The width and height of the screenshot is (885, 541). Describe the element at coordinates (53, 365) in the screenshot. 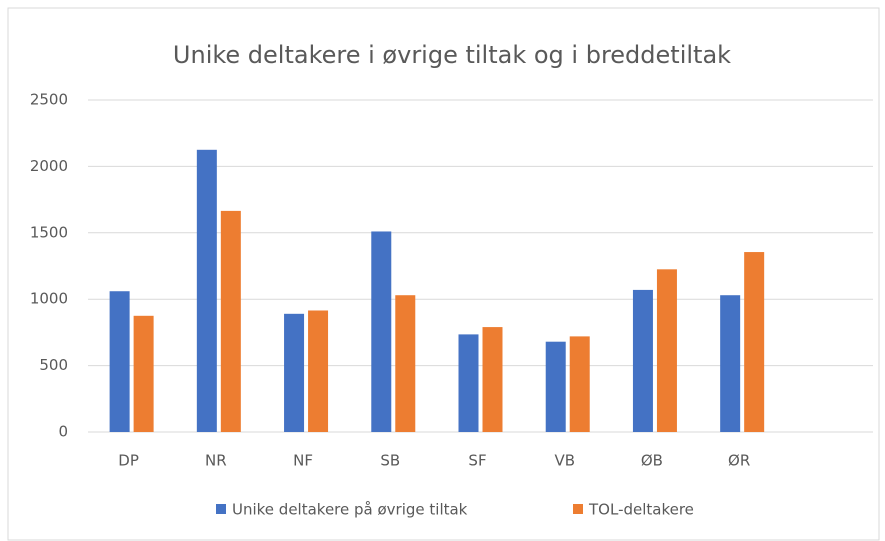

I see `y-tick-label: 500` at that location.